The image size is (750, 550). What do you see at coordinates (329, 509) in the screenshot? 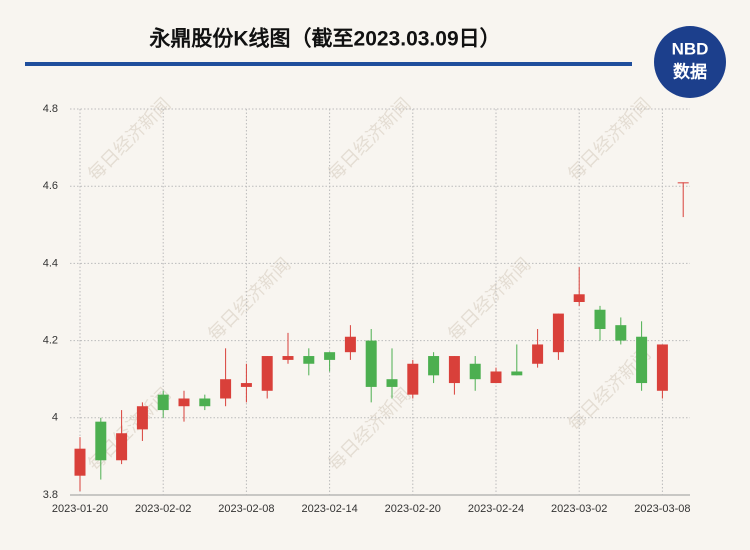
I see `x-tick-label: 2023-02-14` at bounding box center [329, 509].